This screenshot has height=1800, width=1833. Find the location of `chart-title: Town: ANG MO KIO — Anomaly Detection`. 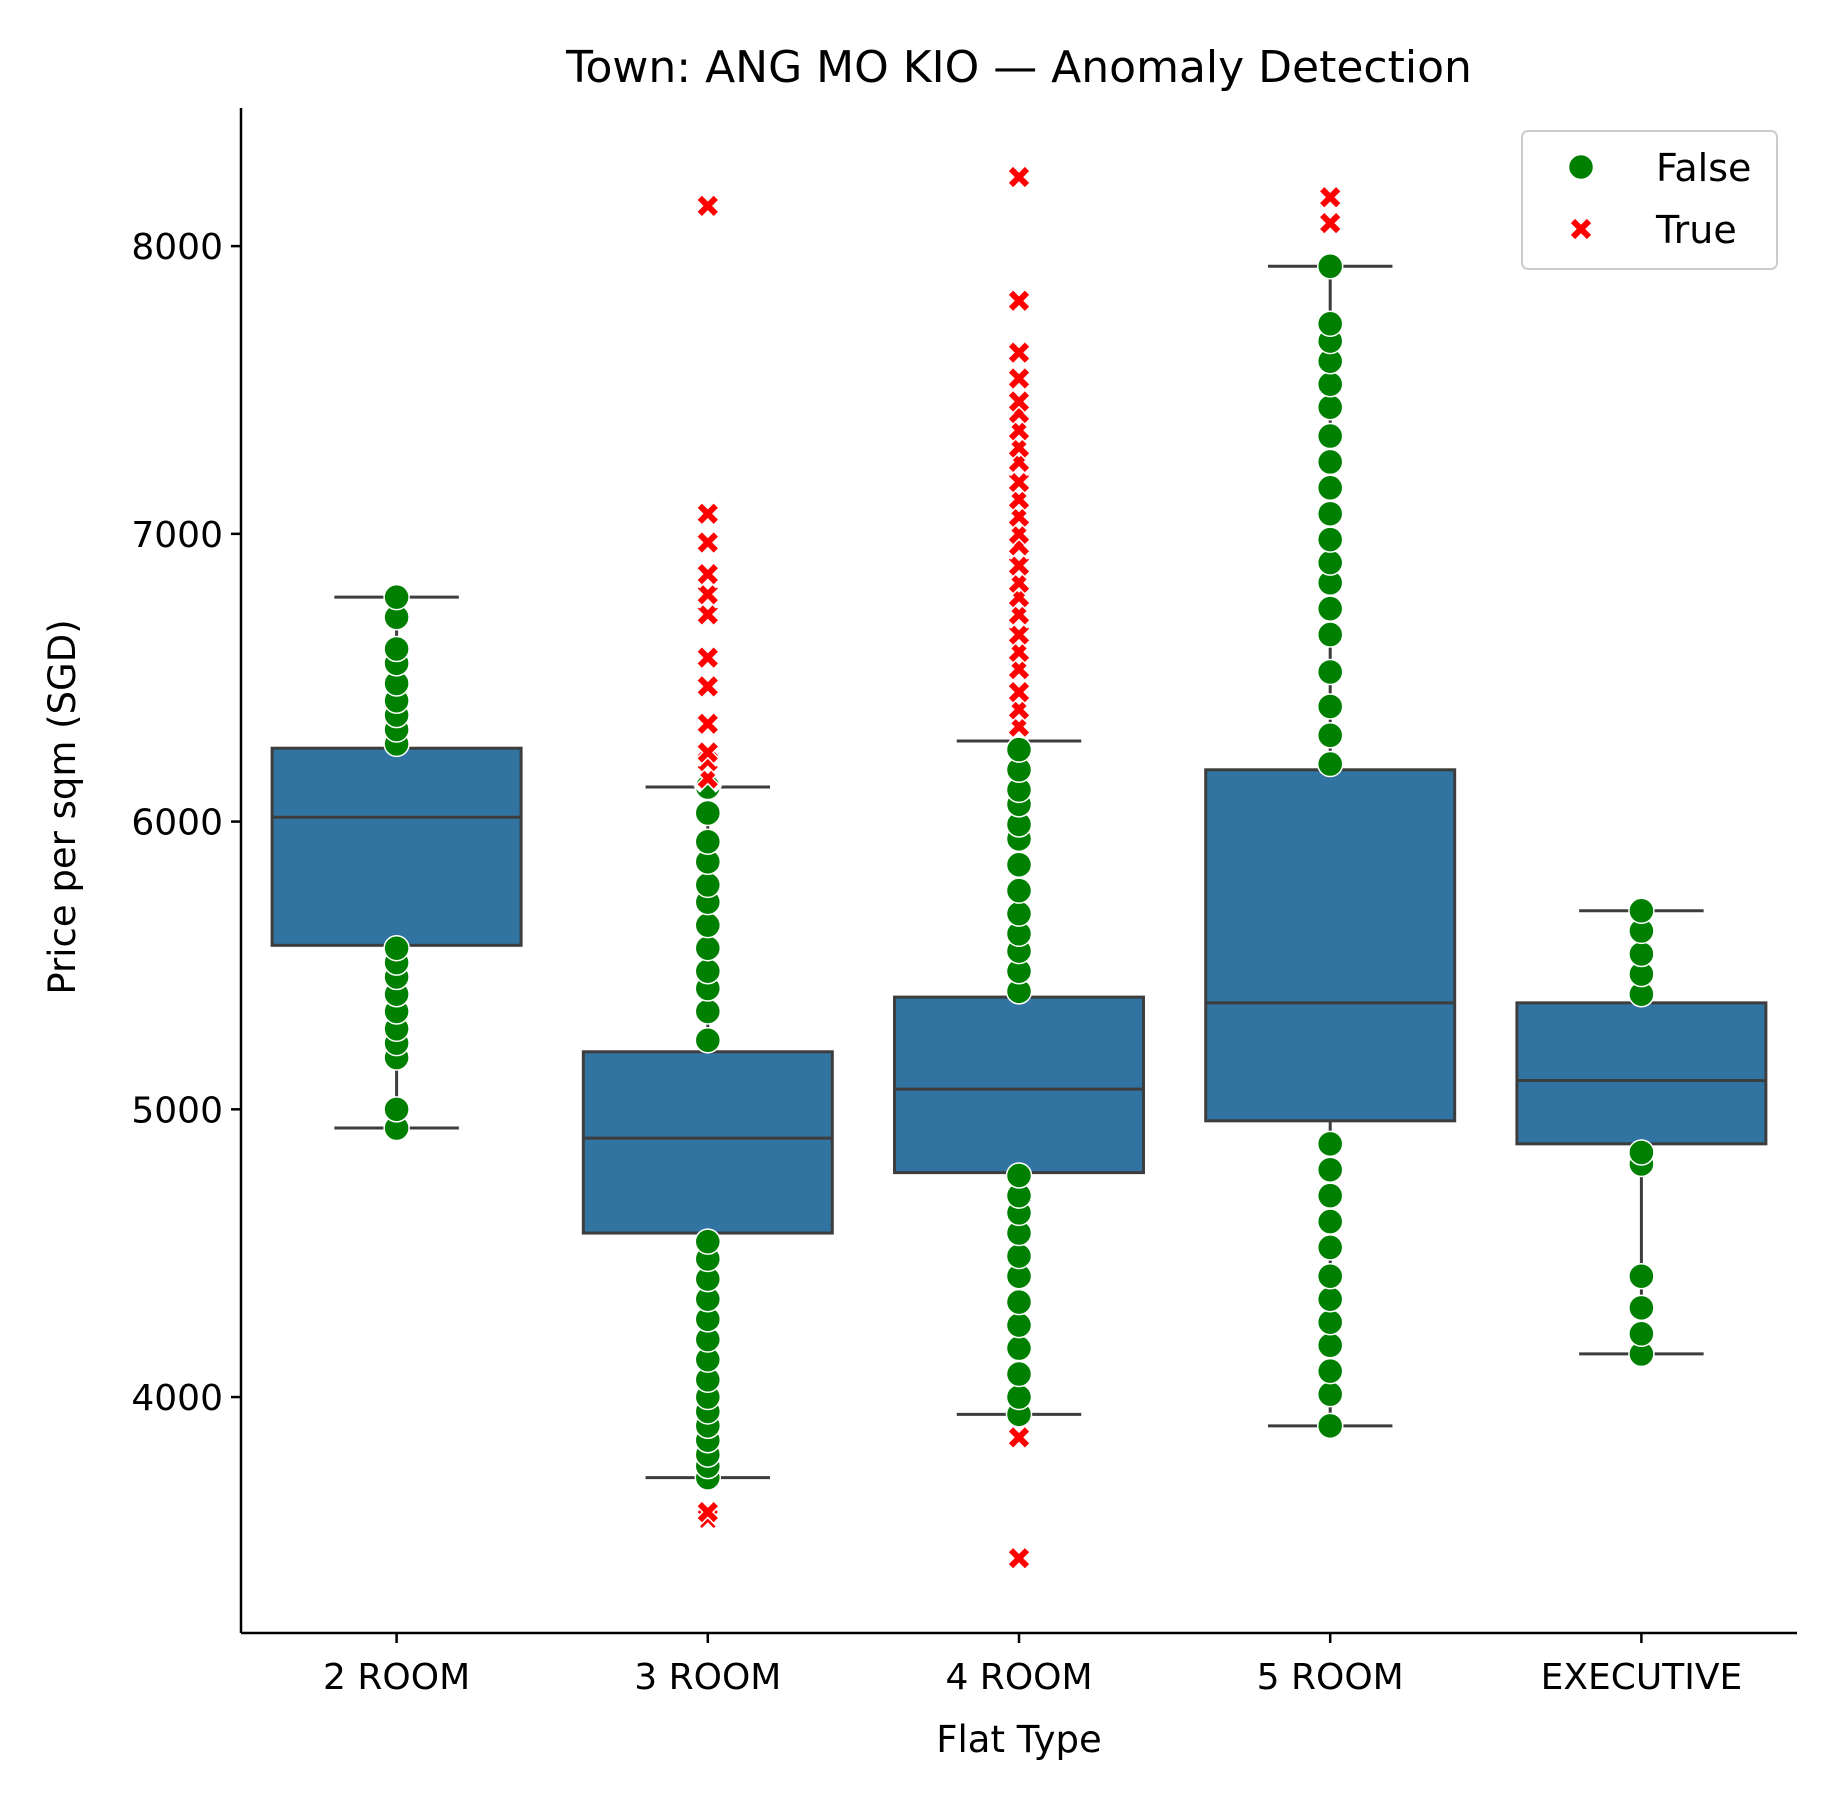

chart-title: Town: ANG MO KIO — Anomaly Detection is located at coordinates (1018, 67).